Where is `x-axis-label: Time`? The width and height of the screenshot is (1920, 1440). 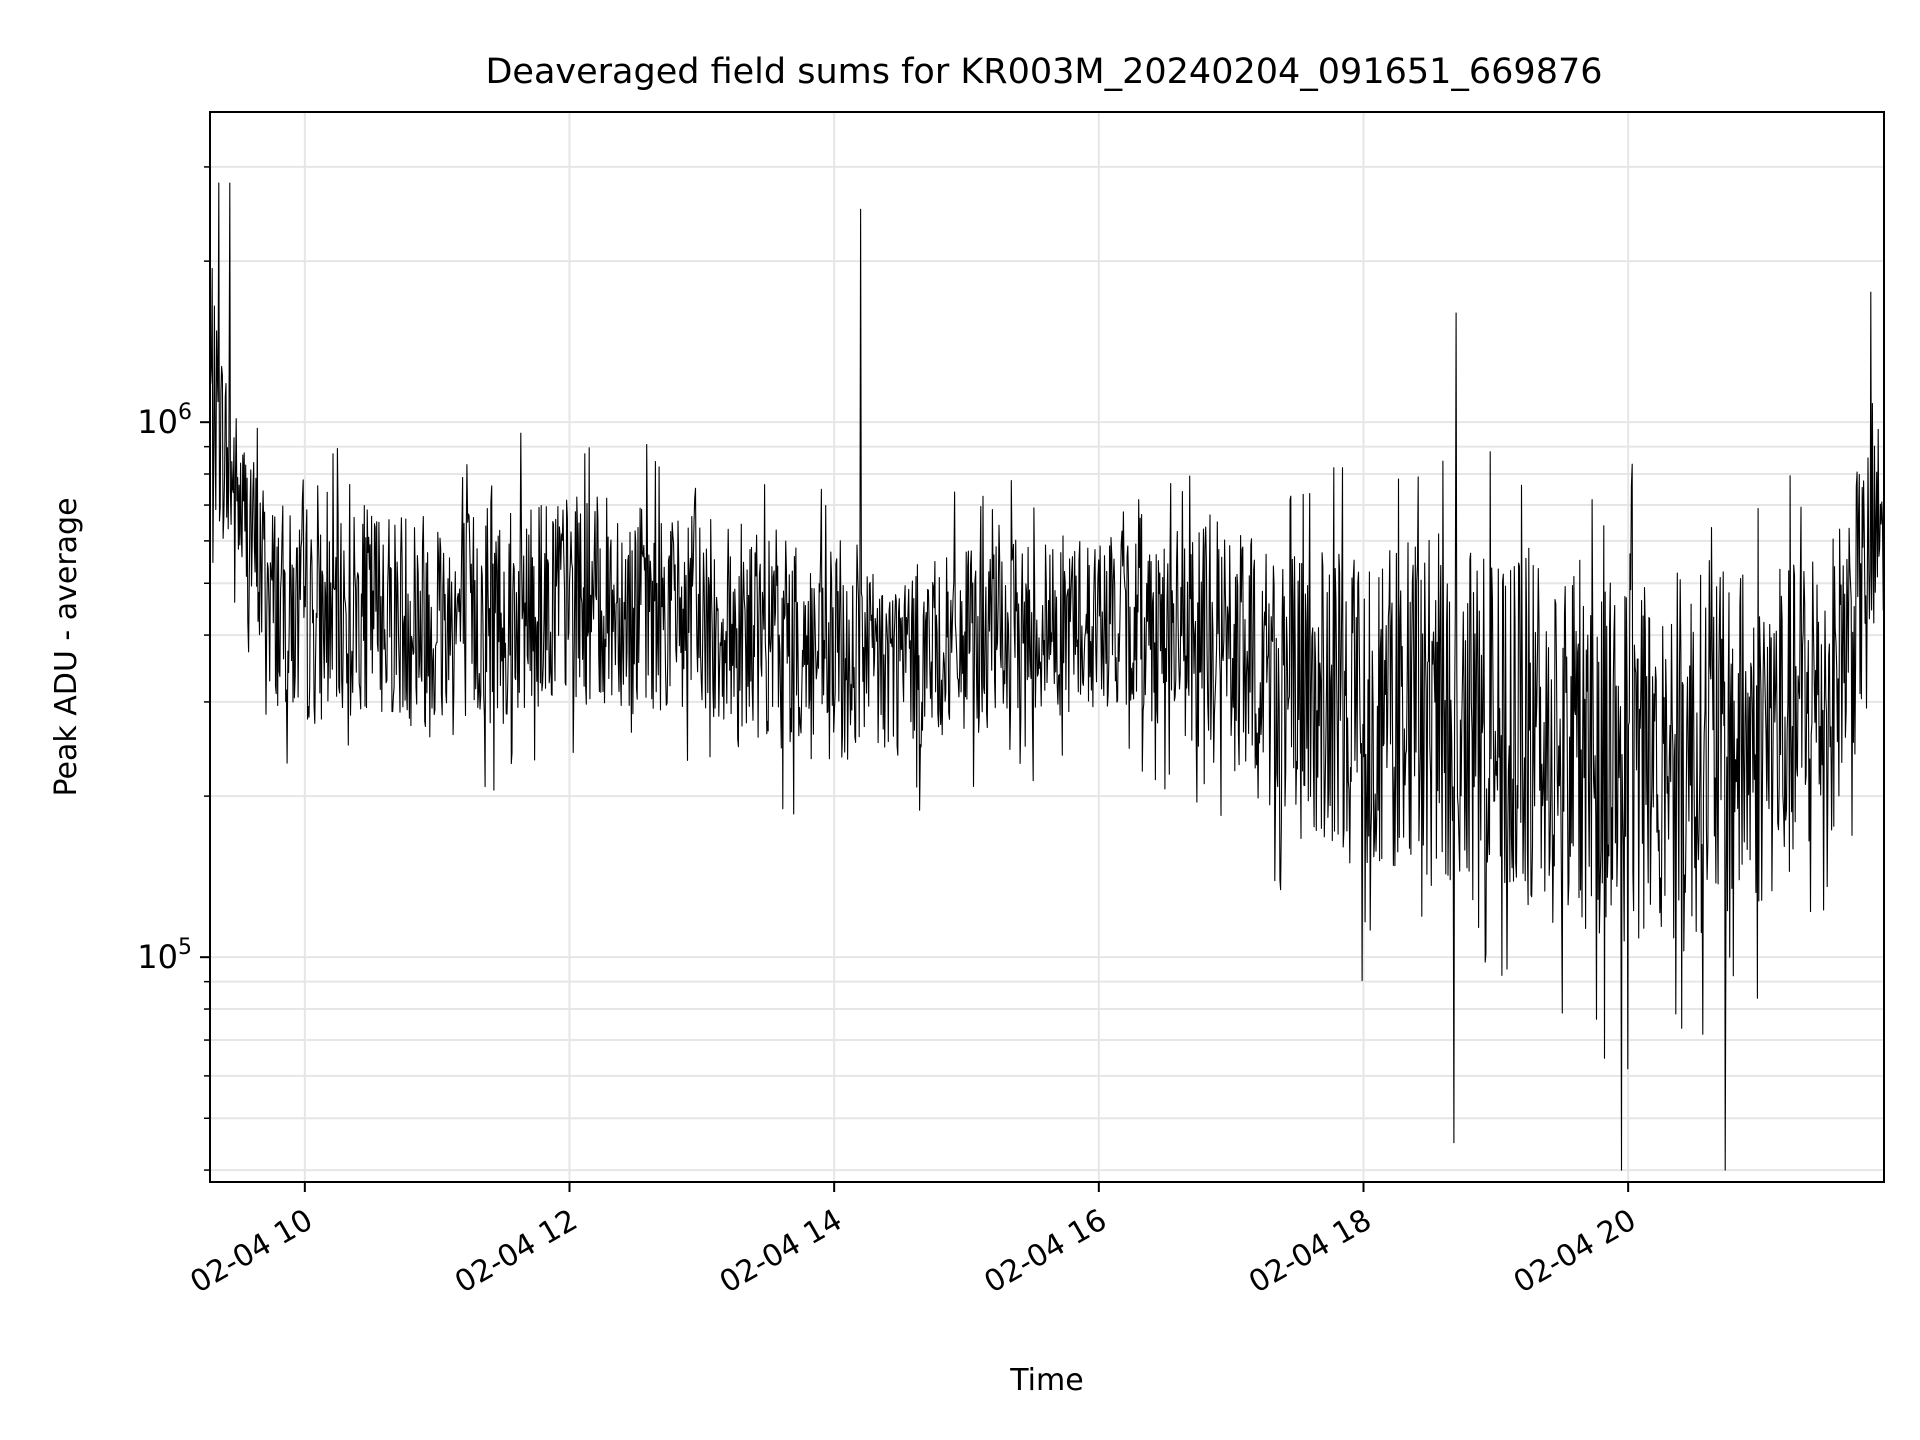
x-axis-label: Time is located at coordinates (1046, 1380).